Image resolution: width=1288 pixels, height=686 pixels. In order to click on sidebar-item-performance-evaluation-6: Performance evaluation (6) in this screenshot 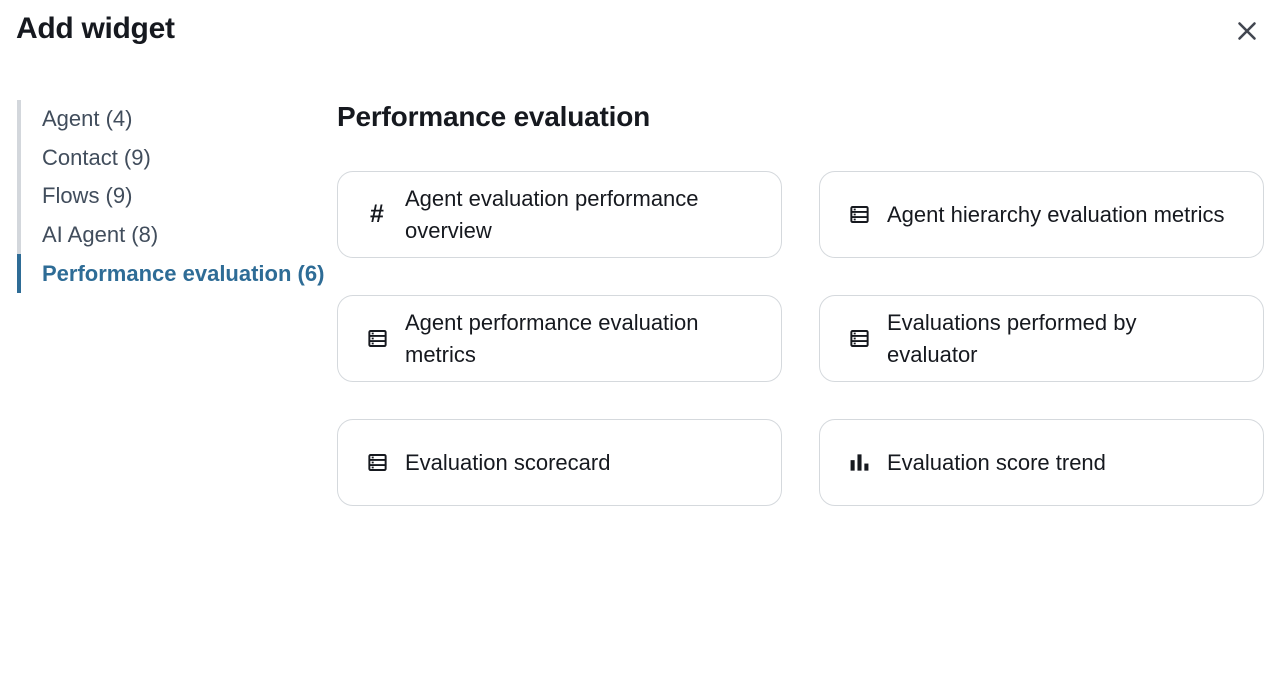, I will do `click(175, 273)`.